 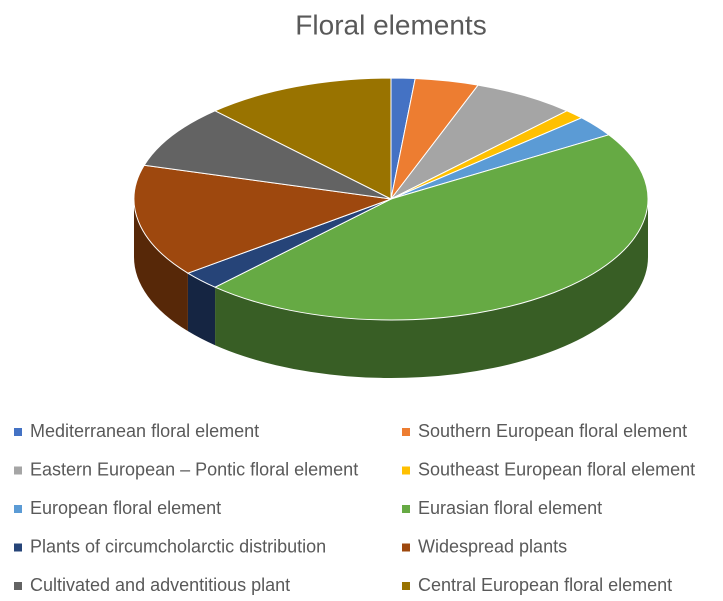 I want to click on legend-label: Eastern European – Pontic floral element, so click(x=194, y=469).